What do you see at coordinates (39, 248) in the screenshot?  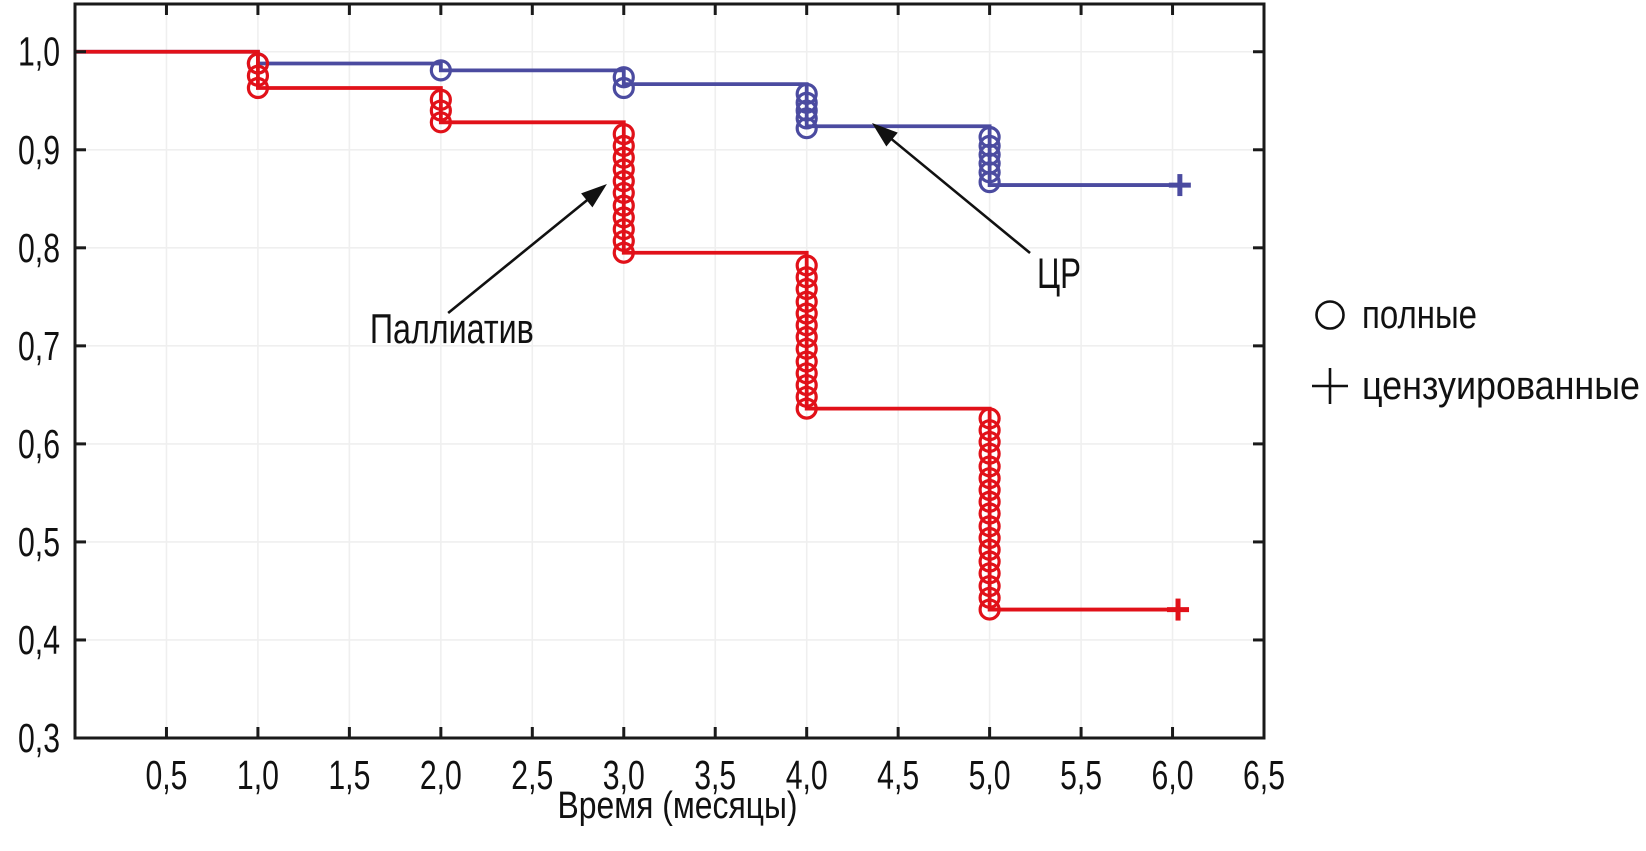 I see `y-tick-label: 0,8` at bounding box center [39, 248].